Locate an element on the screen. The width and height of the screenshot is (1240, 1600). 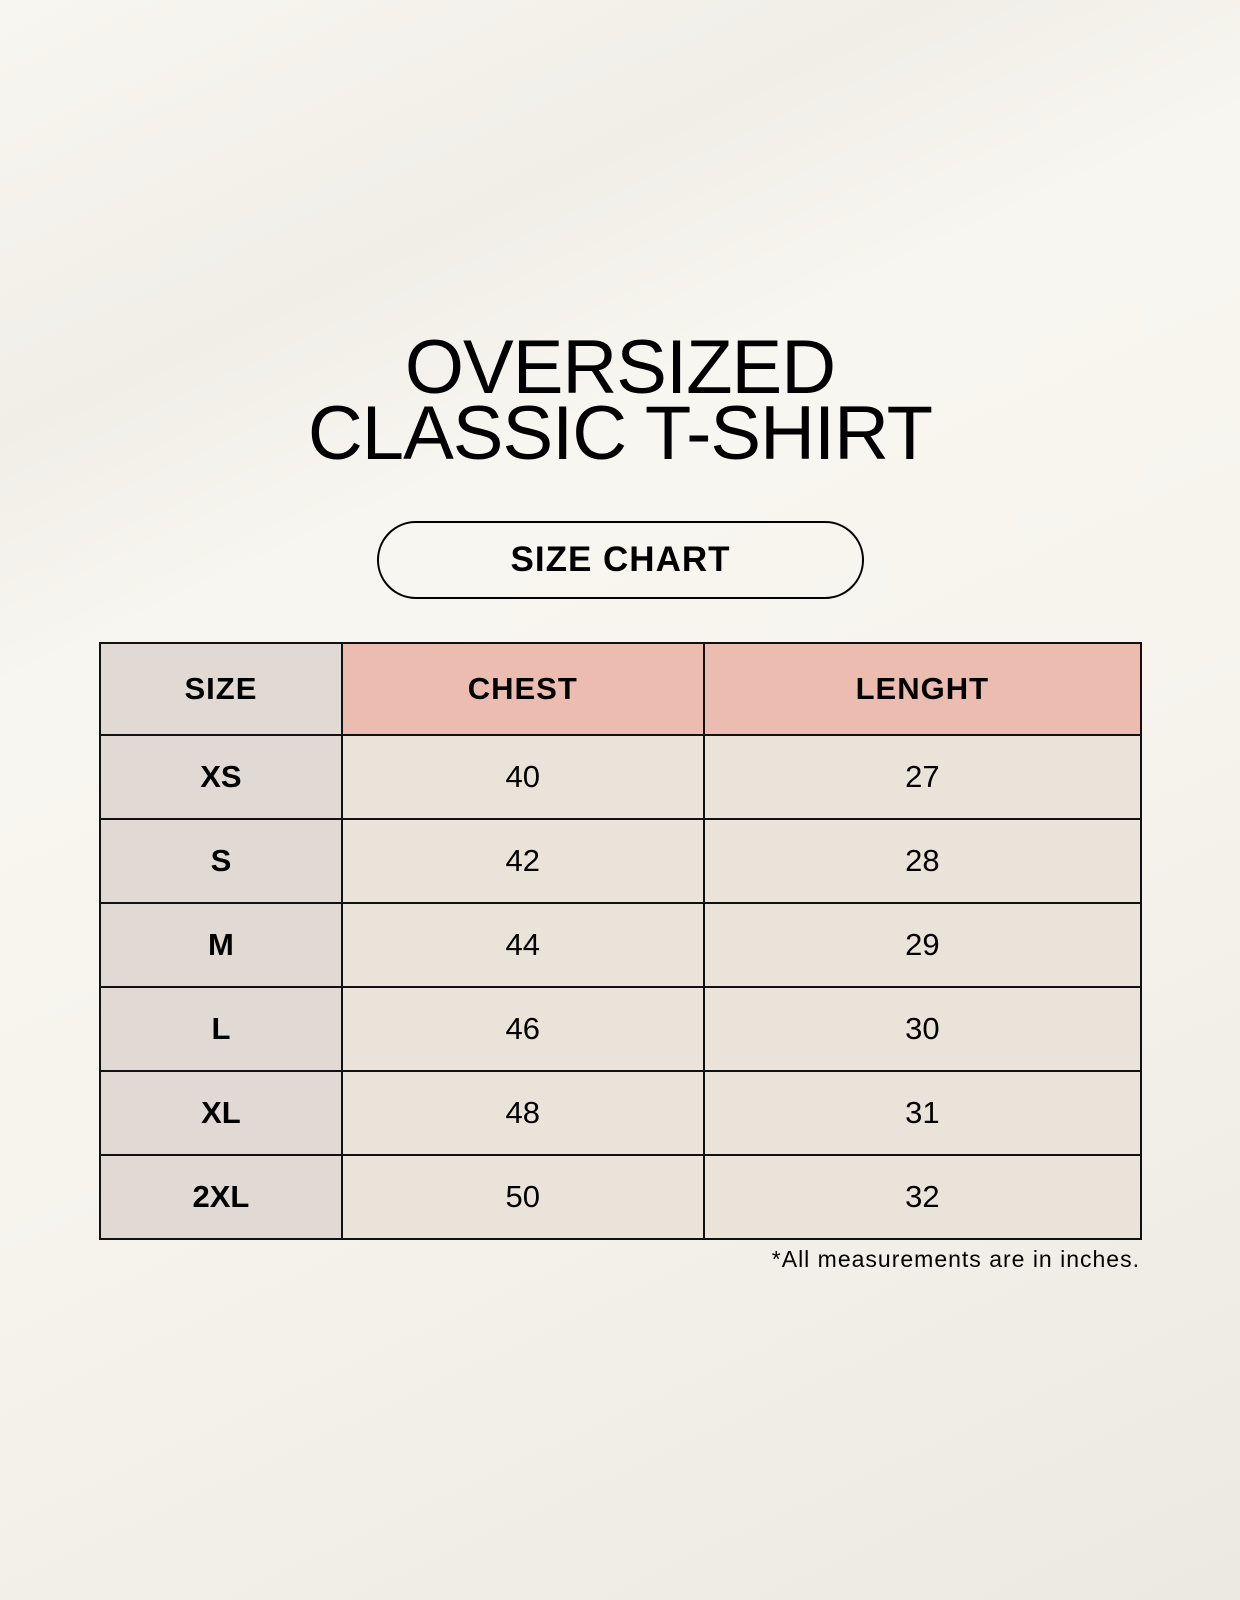
page-title: OVERSIZED CLASSIC T-SHIRT is located at coordinates (620, 400).